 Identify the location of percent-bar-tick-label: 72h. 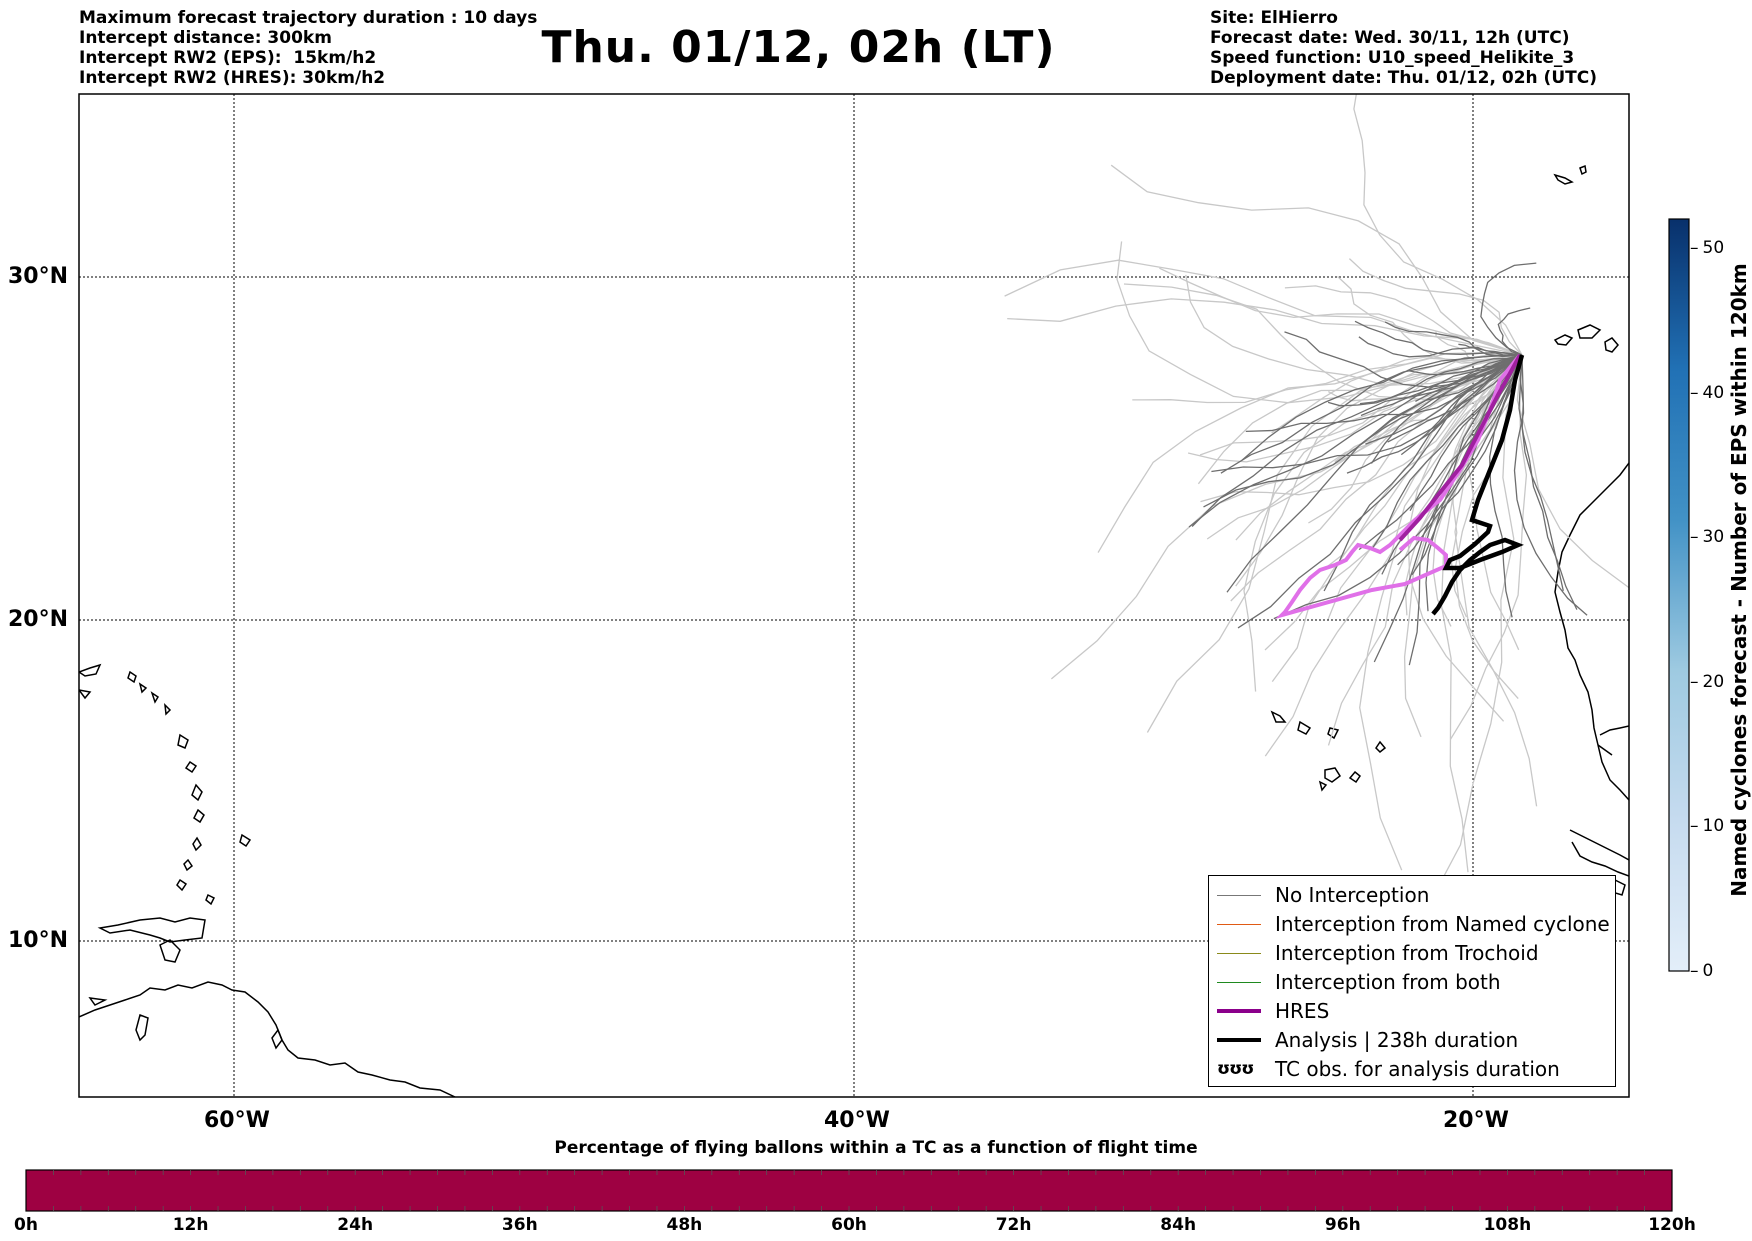
(1013, 1225).